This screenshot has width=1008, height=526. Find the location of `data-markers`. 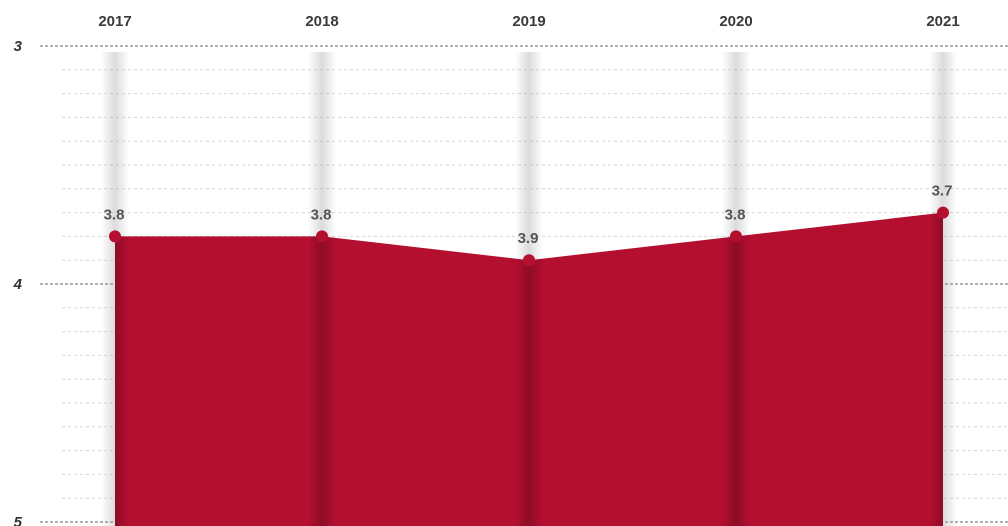

data-markers is located at coordinates (529, 236).